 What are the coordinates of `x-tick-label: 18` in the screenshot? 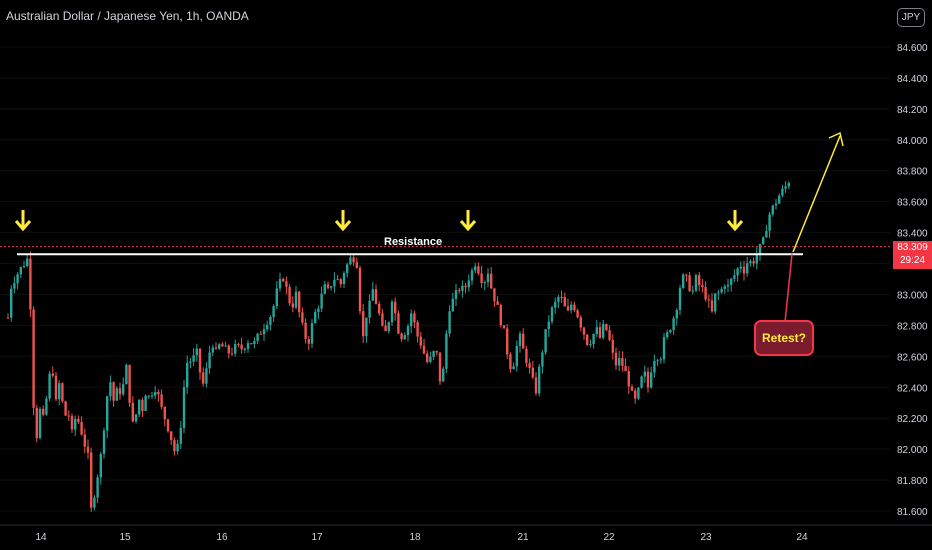 It's located at (415, 537).